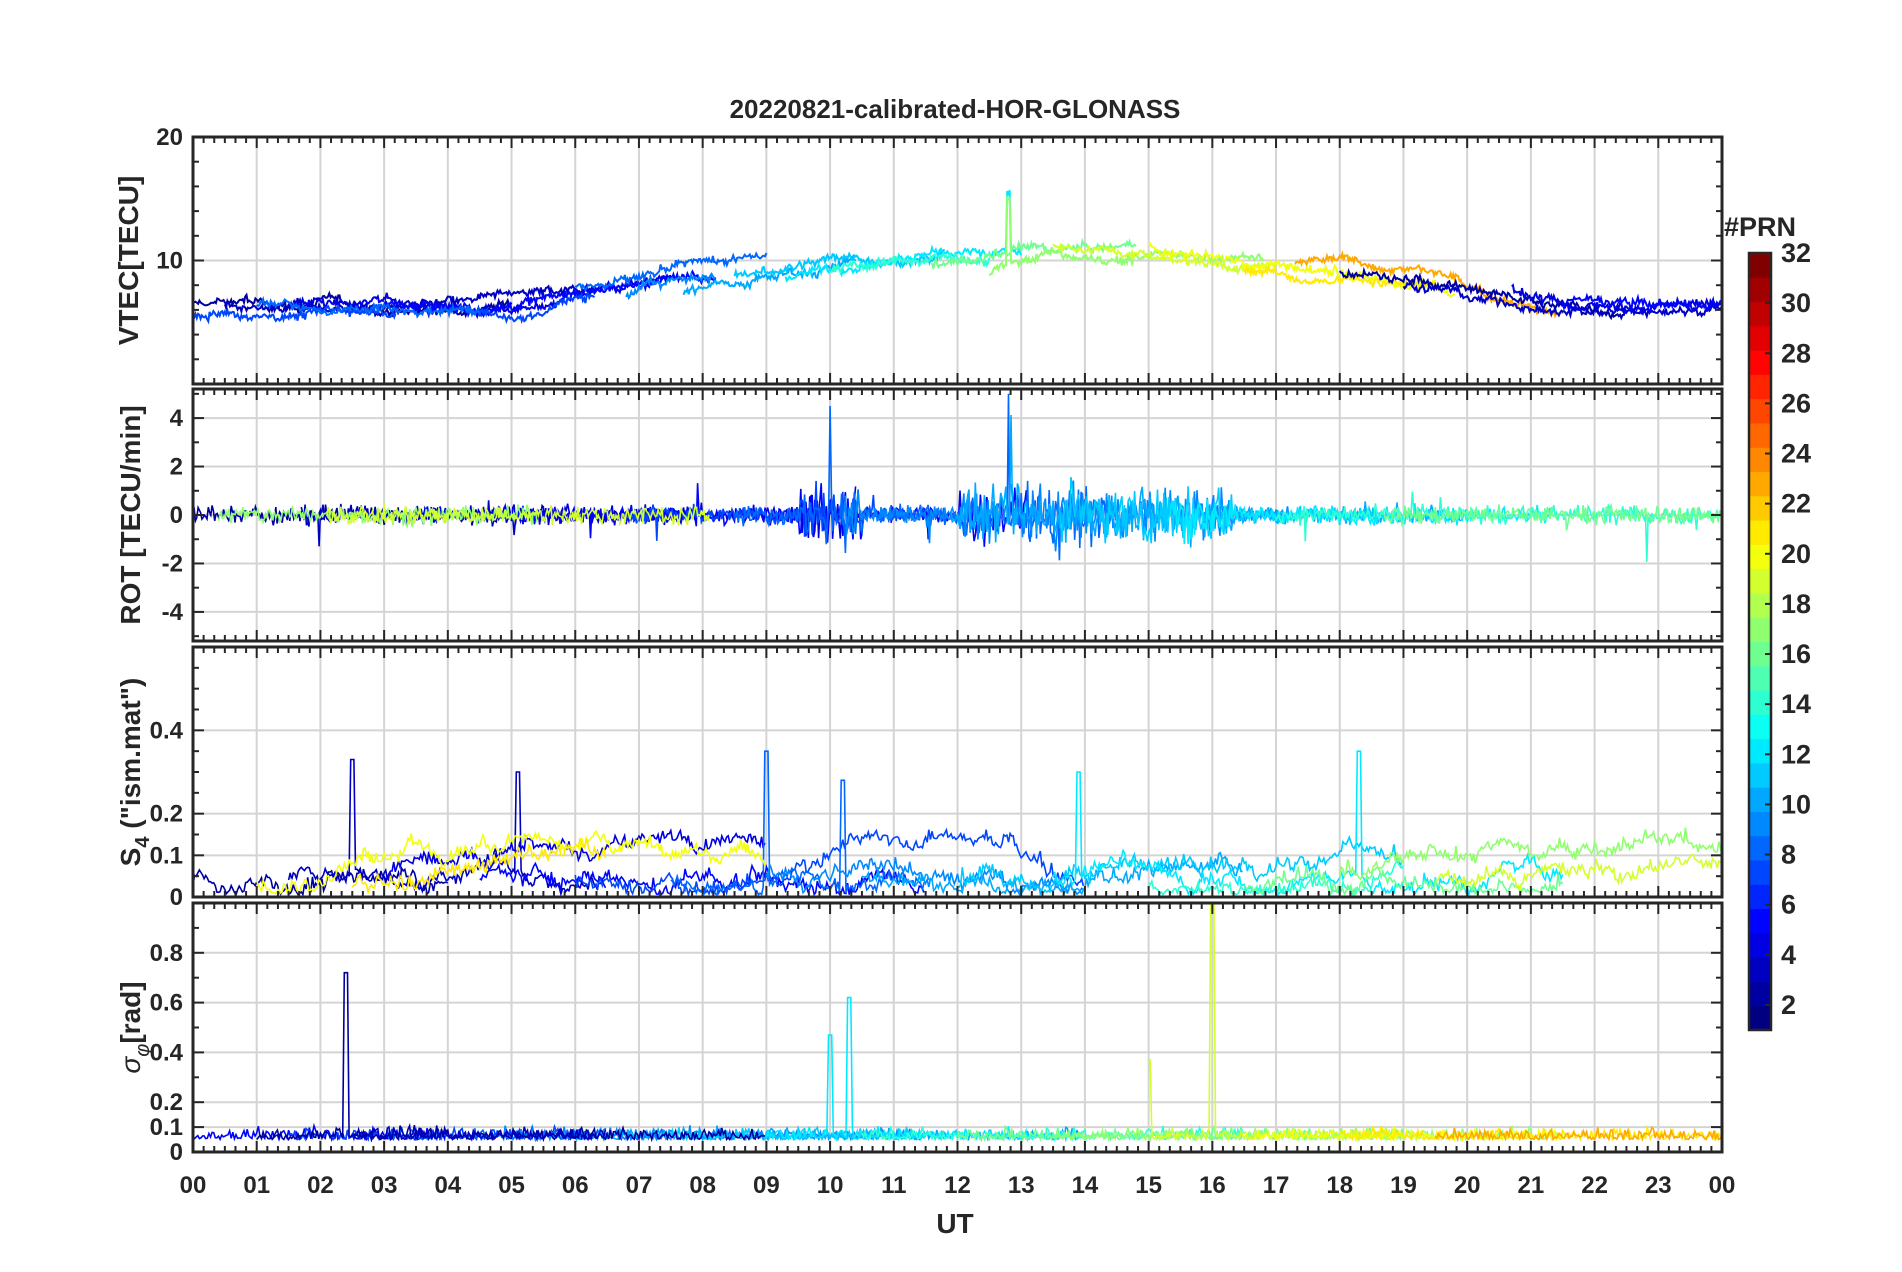 This screenshot has width=1902, height=1272. What do you see at coordinates (1796, 403) in the screenshot?
I see `colorbar-tick-label: 26` at bounding box center [1796, 403].